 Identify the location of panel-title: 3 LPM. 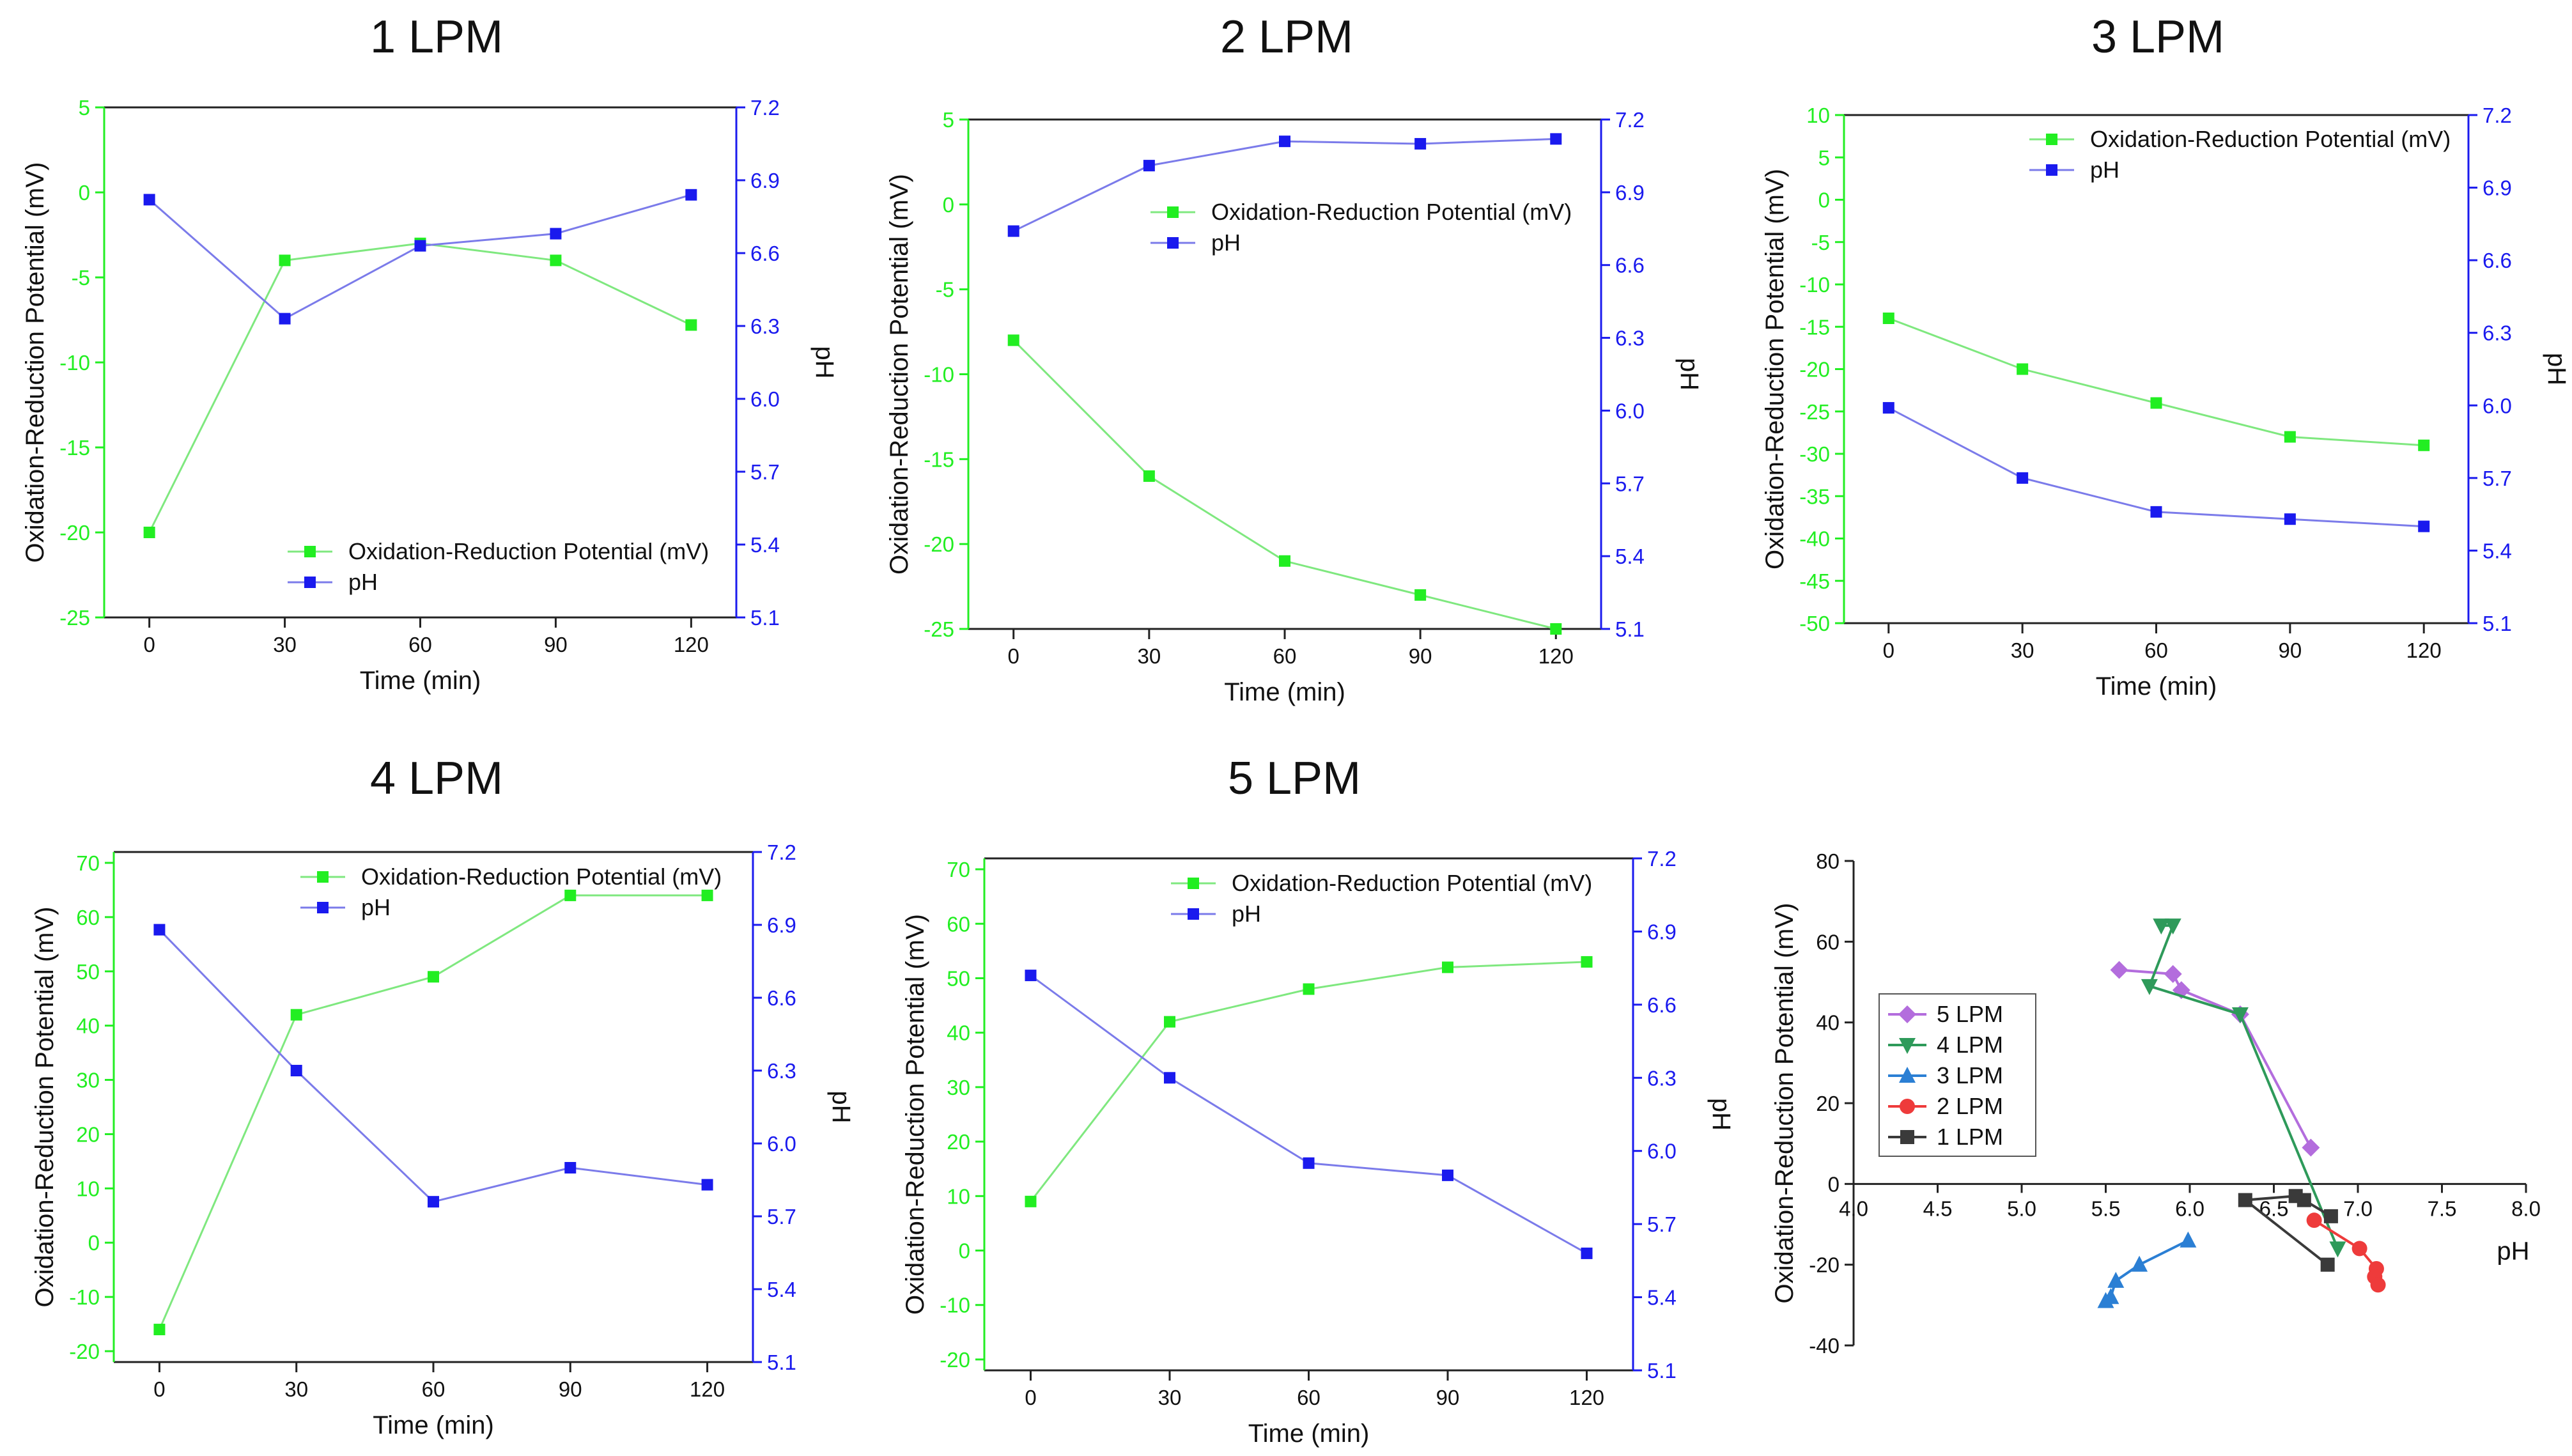
(2157, 37).